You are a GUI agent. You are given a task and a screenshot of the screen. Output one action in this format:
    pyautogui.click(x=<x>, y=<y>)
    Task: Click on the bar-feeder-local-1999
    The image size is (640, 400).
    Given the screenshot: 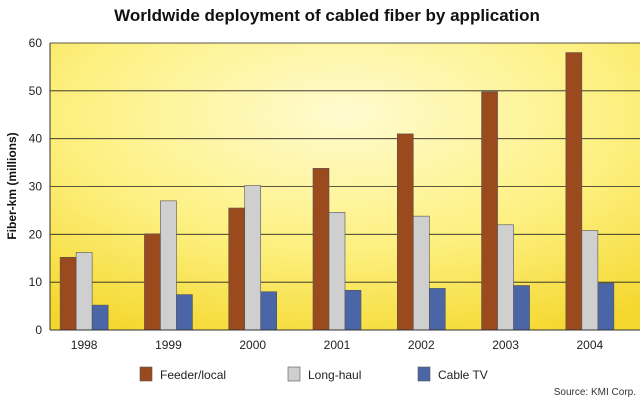 What is the action you would take?
    pyautogui.click(x=152, y=282)
    